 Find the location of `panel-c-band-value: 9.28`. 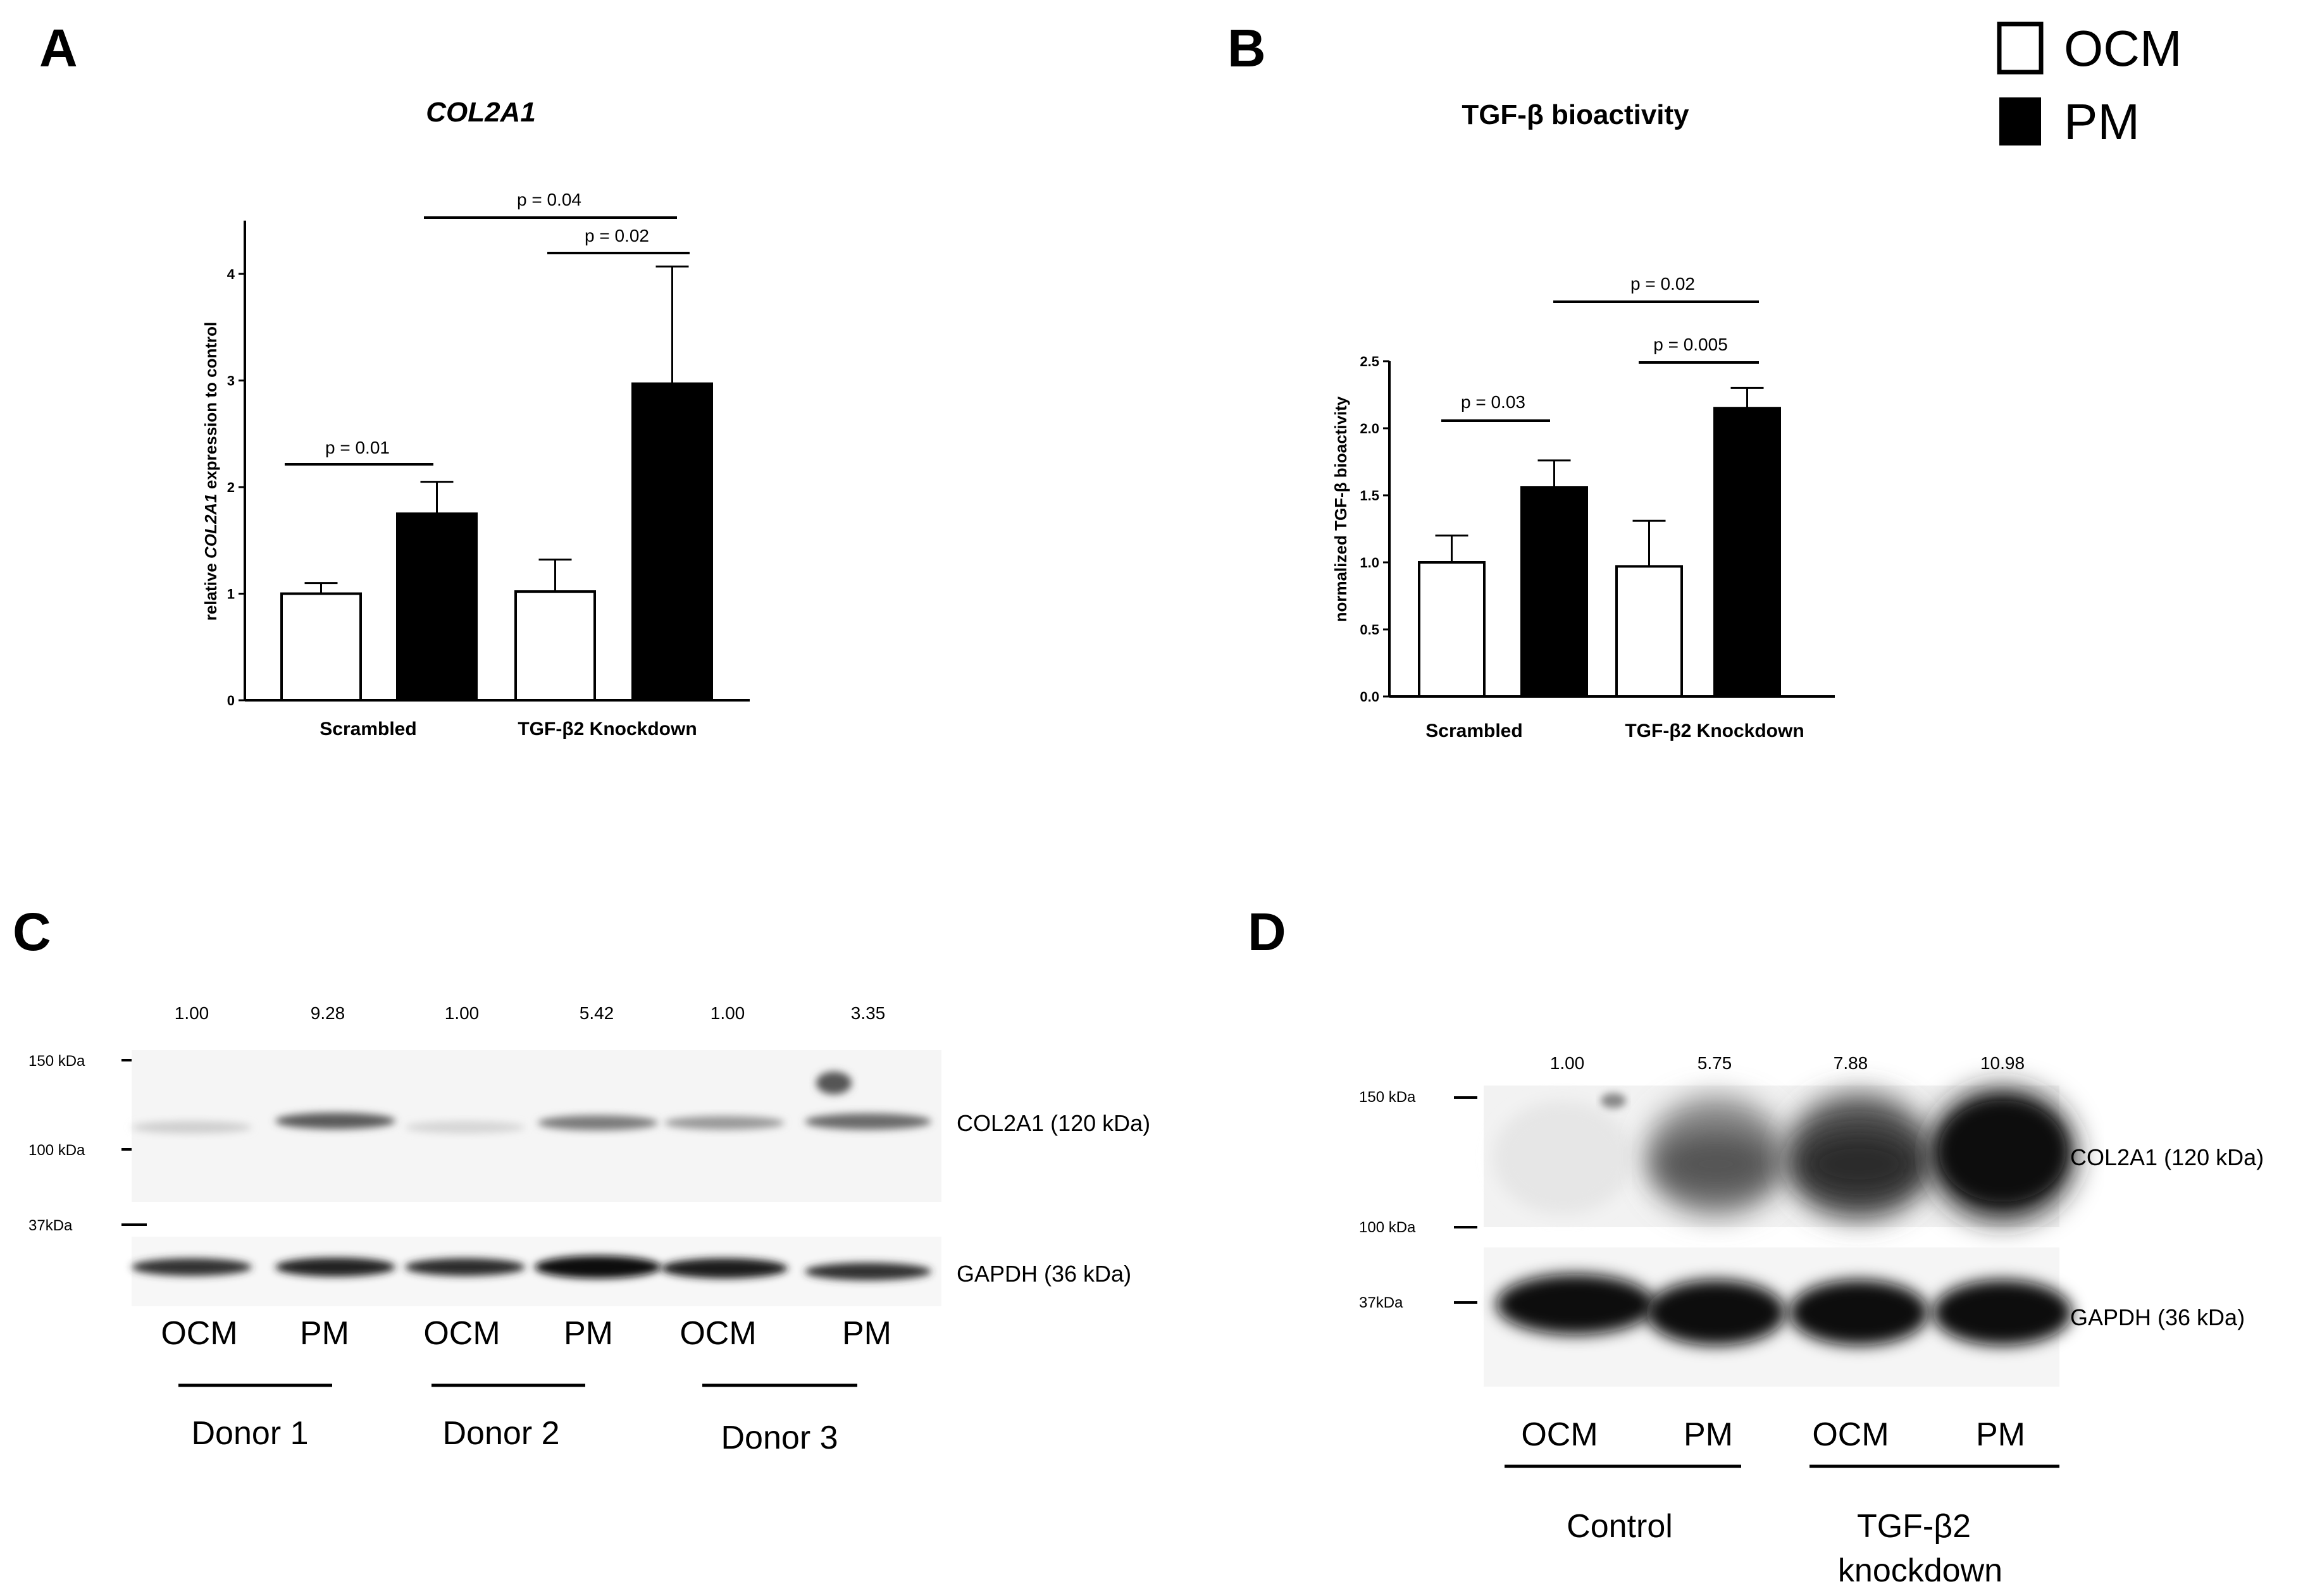

panel-c-band-value: 9.28 is located at coordinates (328, 1013).